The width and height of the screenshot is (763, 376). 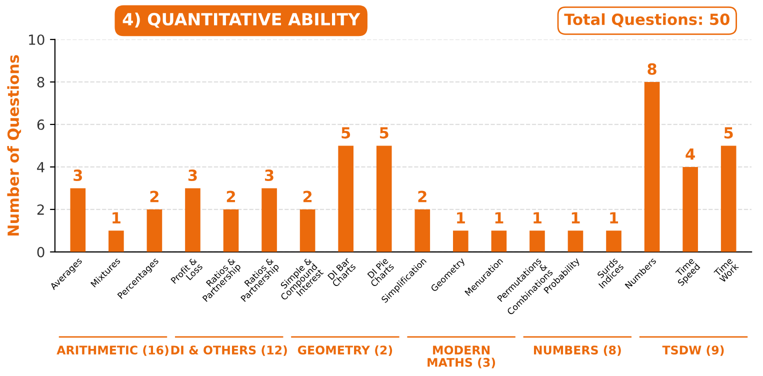 I want to click on data-label: 4, so click(x=690, y=154).